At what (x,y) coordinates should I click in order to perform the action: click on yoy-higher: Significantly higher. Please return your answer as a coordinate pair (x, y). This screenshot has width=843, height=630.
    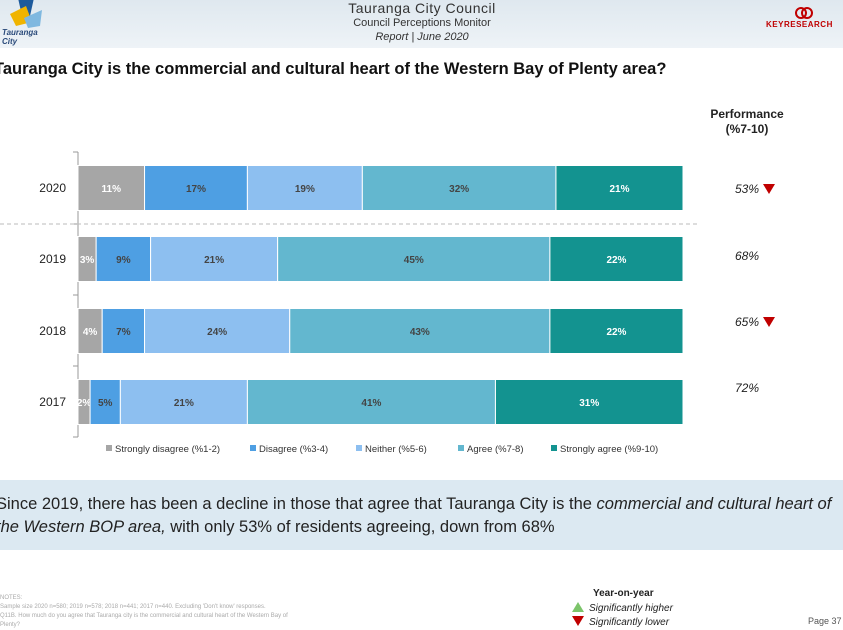
    Looking at the image, I should click on (622, 608).